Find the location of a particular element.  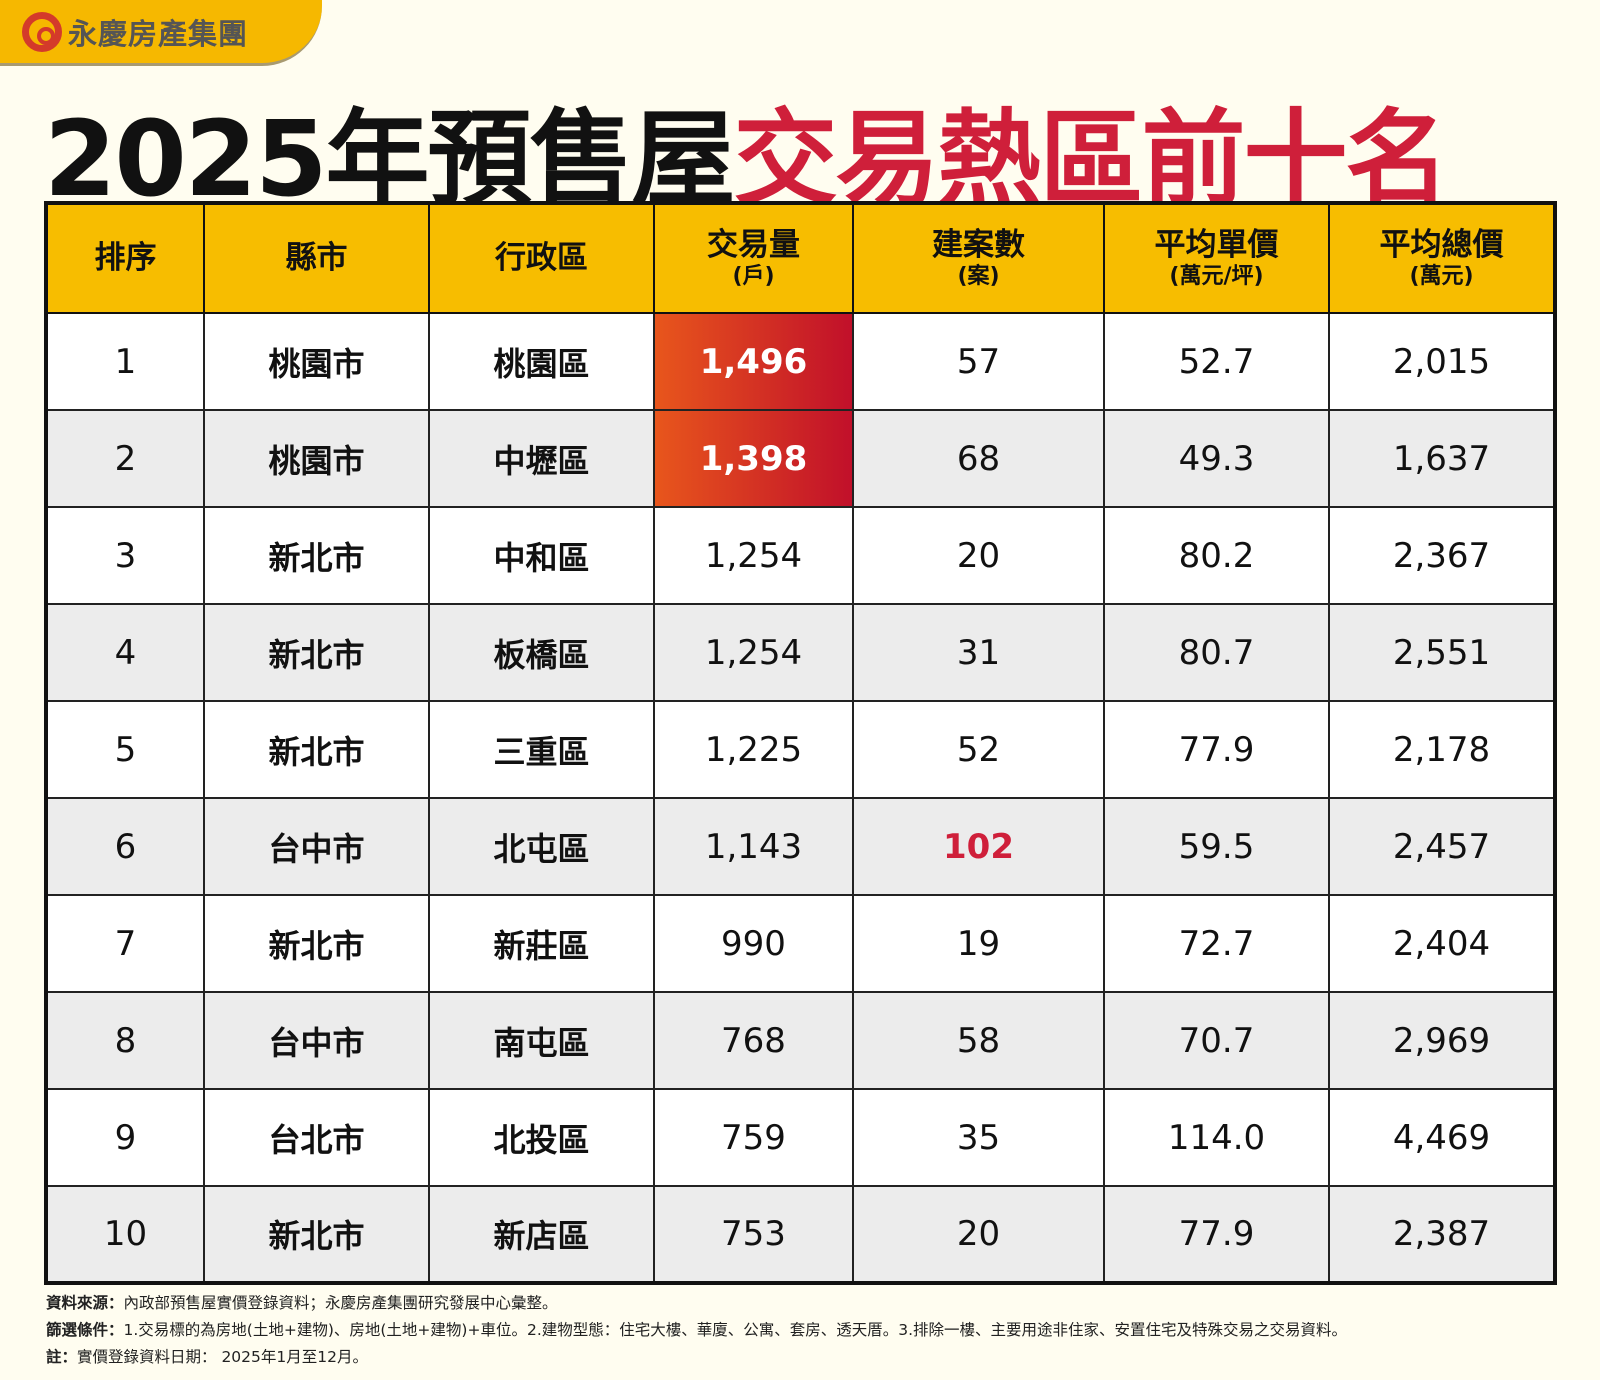

table-cell: 753 is located at coordinates (753, 1234).